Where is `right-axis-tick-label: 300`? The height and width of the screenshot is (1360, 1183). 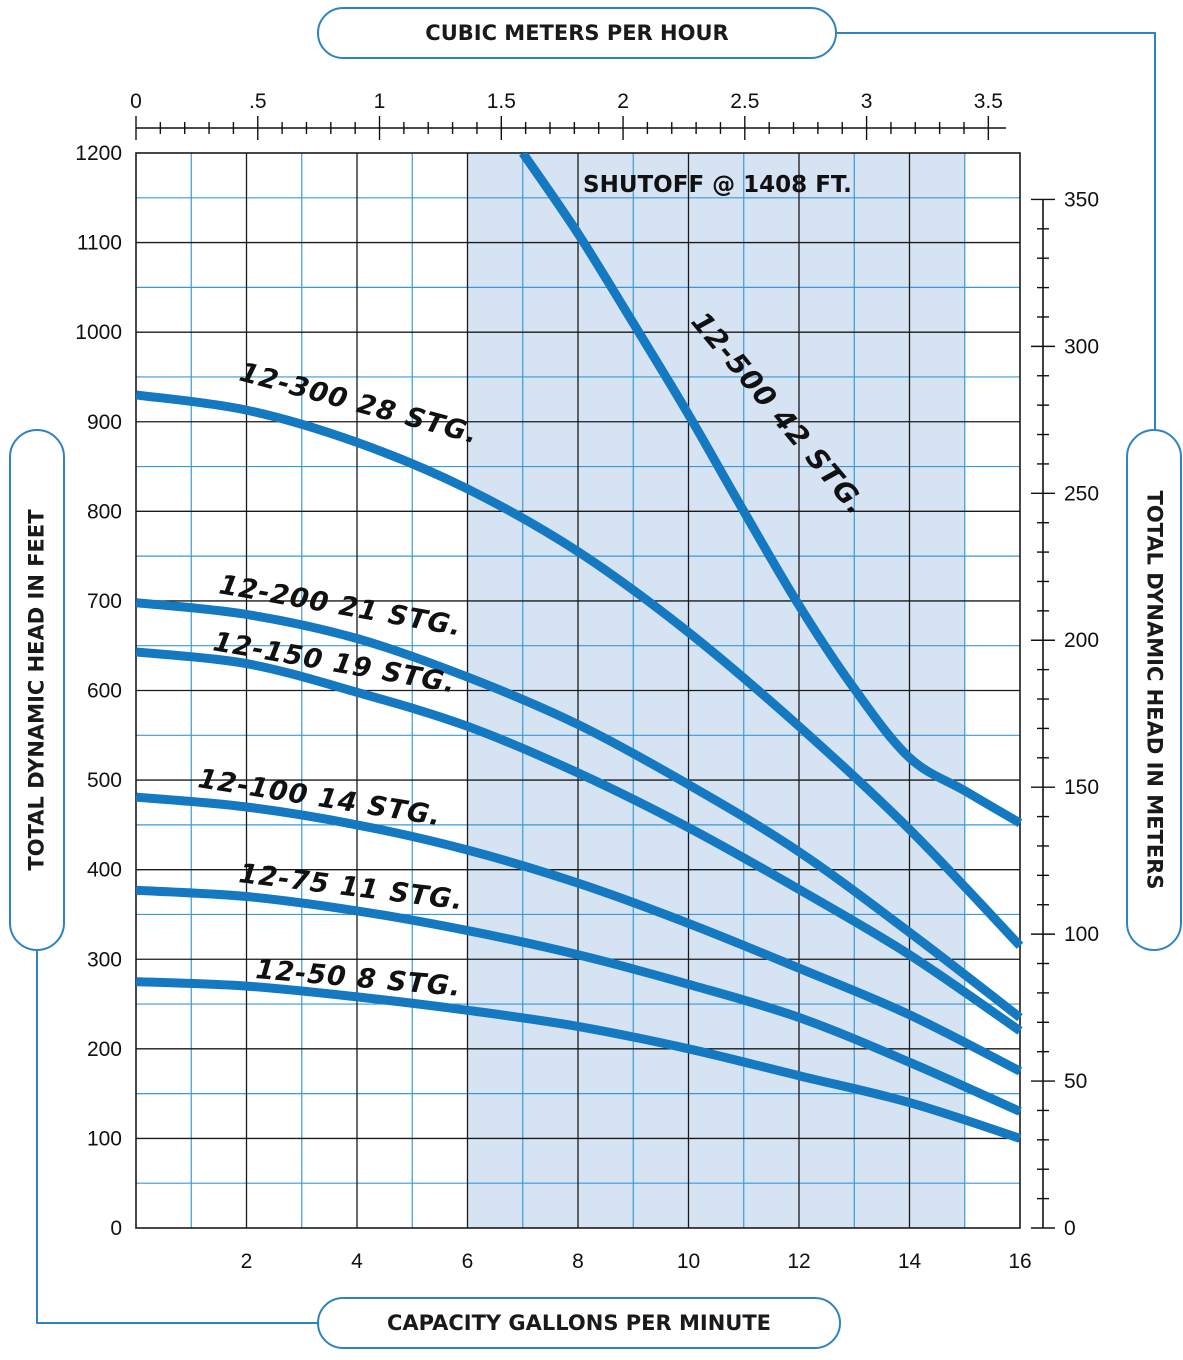 right-axis-tick-label: 300 is located at coordinates (1081, 346).